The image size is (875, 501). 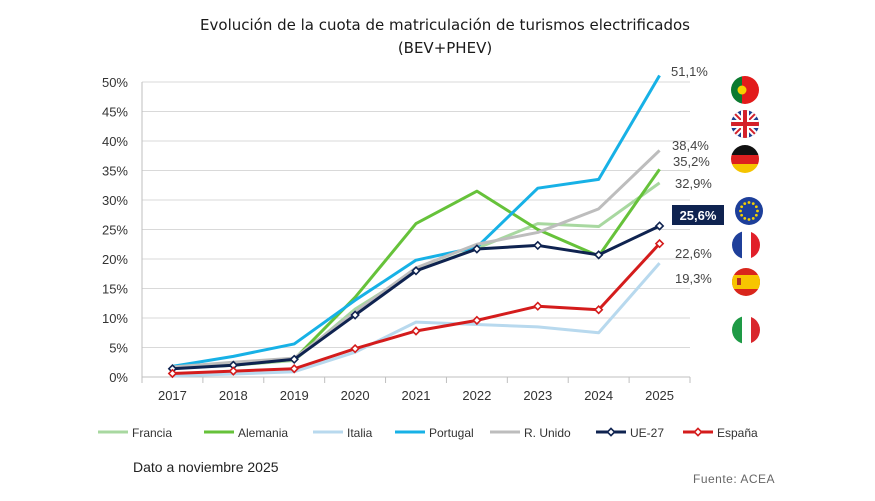 I want to click on end-value-label: 22,6%, so click(x=693, y=253).